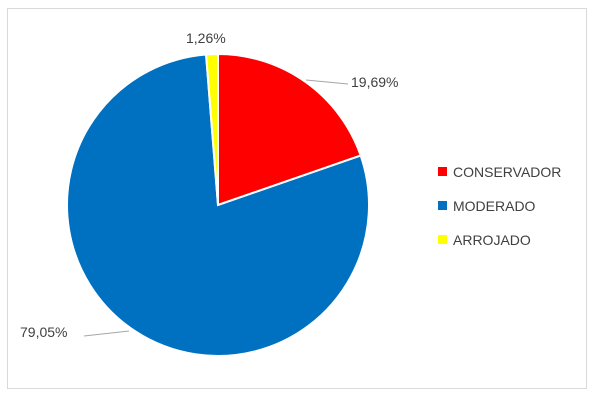 The image size is (596, 399). What do you see at coordinates (494, 206) in the screenshot?
I see `legend-label-moderado: MODERADO` at bounding box center [494, 206].